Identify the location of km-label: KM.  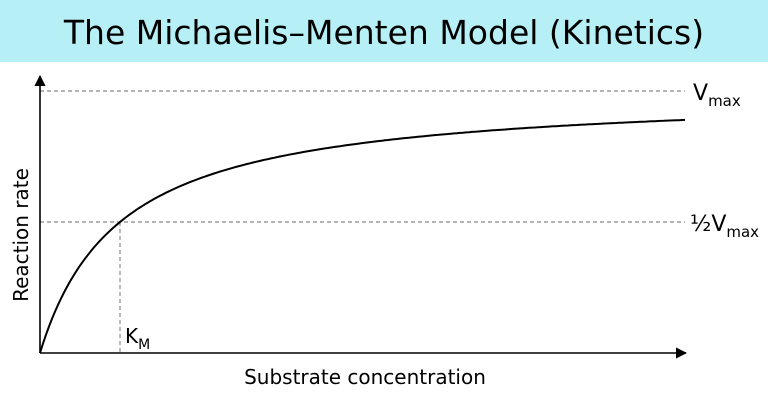
(137, 338).